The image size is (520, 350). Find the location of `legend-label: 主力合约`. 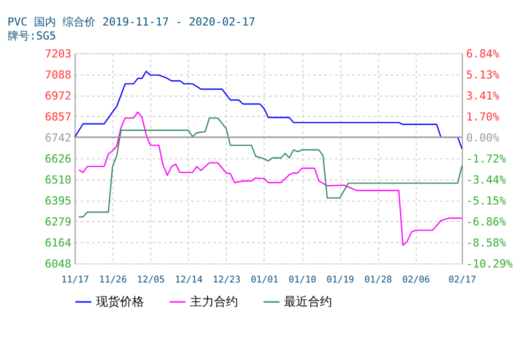

legend-label: 主力合约 is located at coordinates (214, 301).